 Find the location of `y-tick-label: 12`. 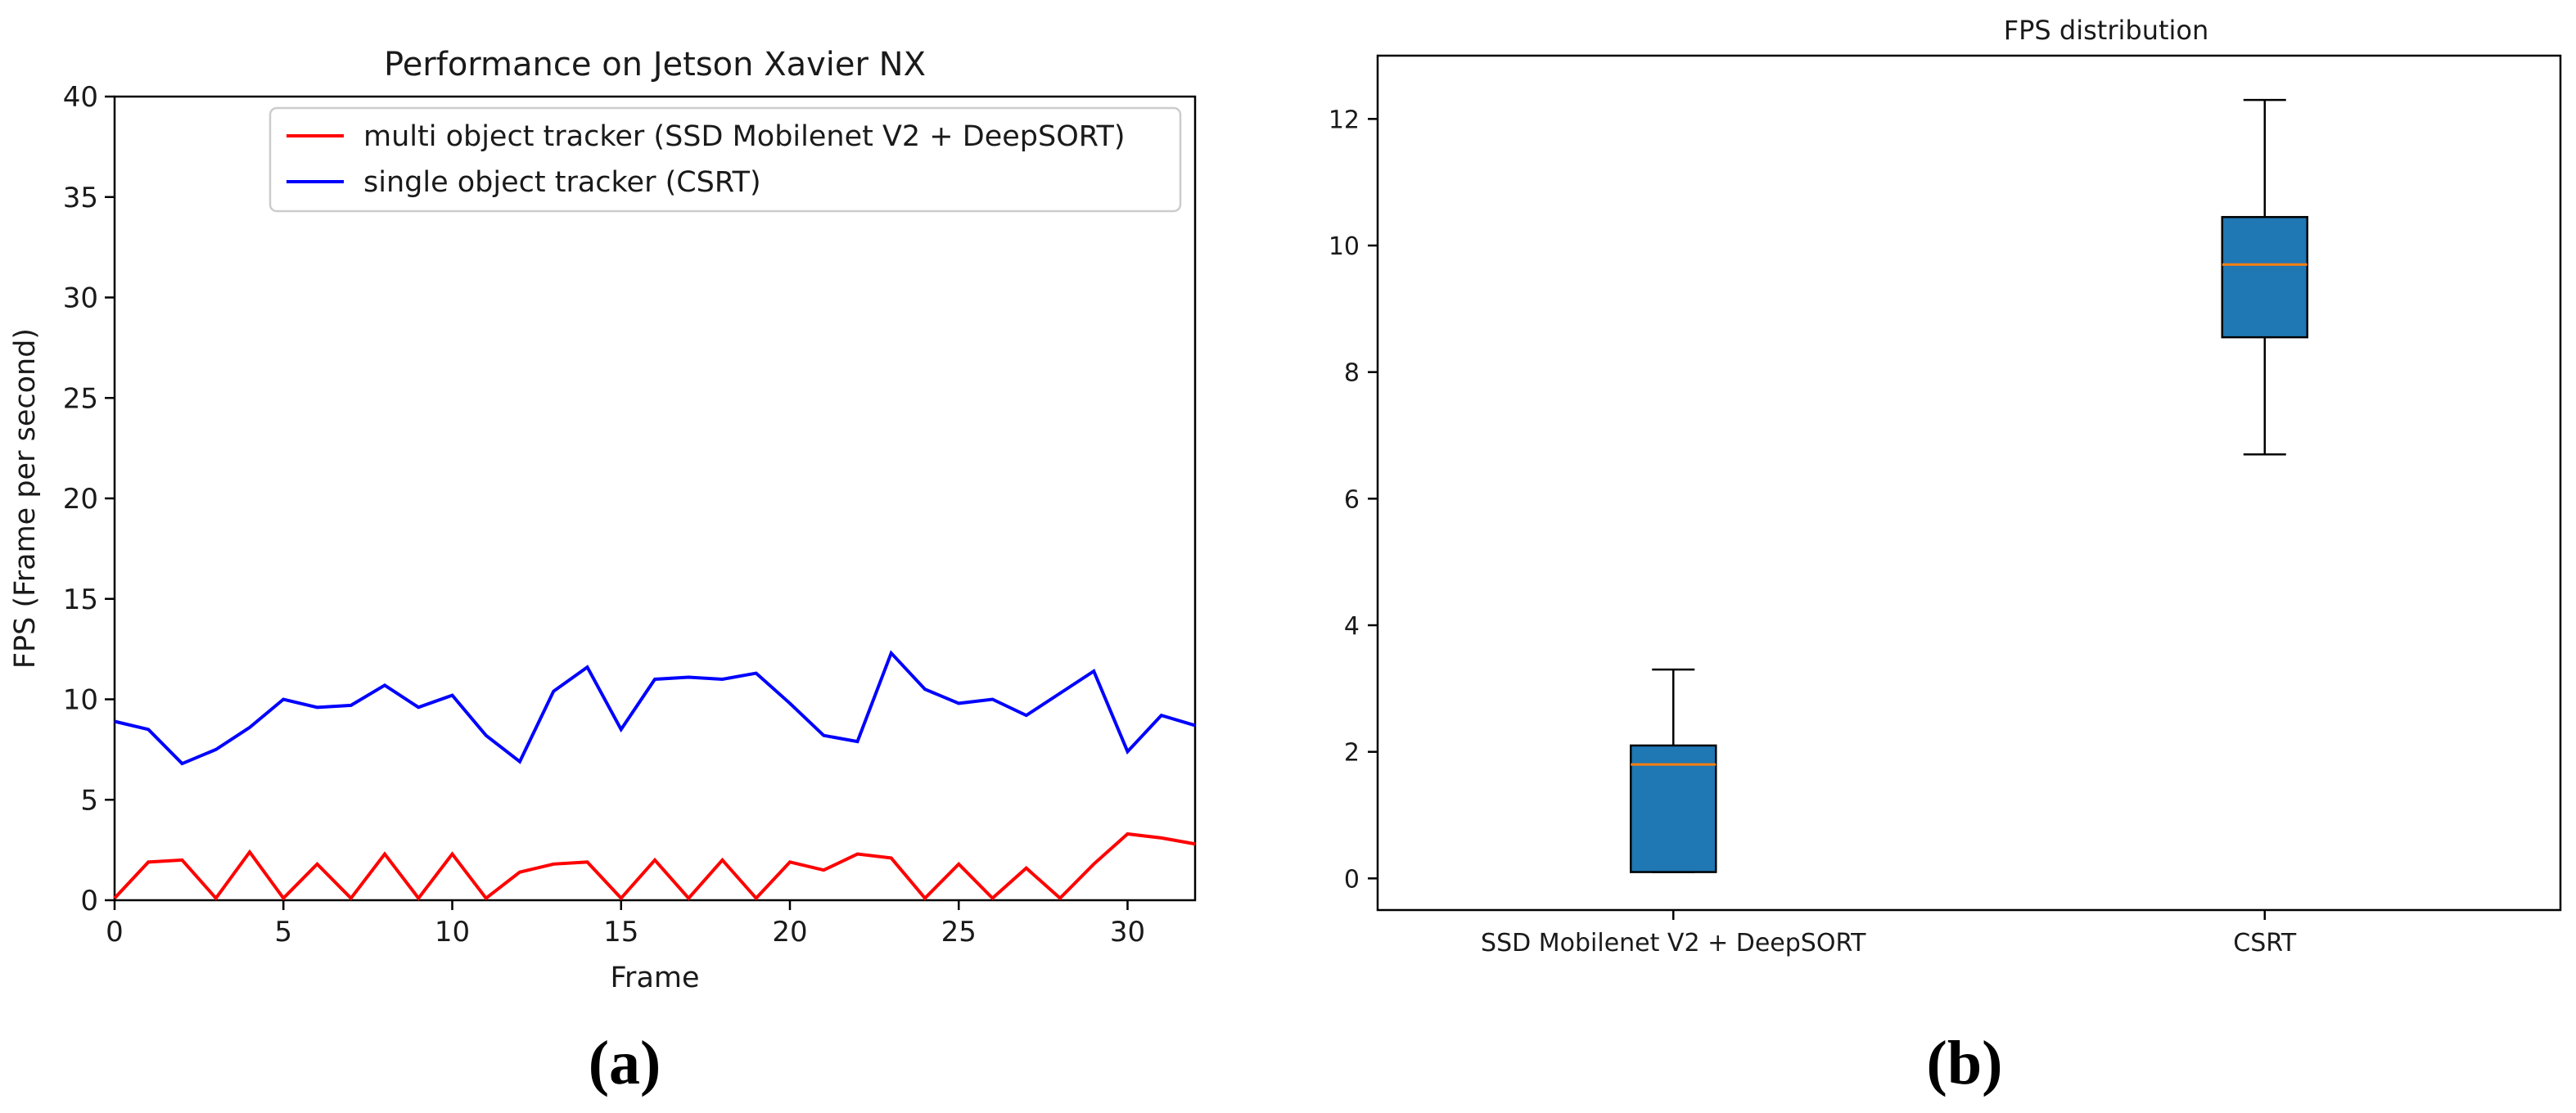

y-tick-label: 12 is located at coordinates (1344, 120).